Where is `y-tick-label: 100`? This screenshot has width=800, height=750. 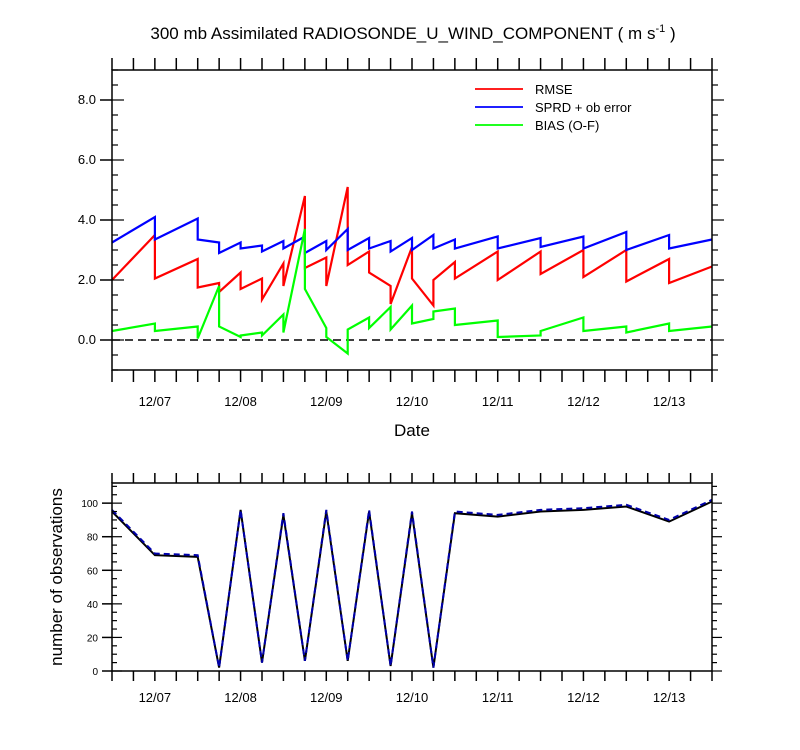 y-tick-label: 100 is located at coordinates (89, 504).